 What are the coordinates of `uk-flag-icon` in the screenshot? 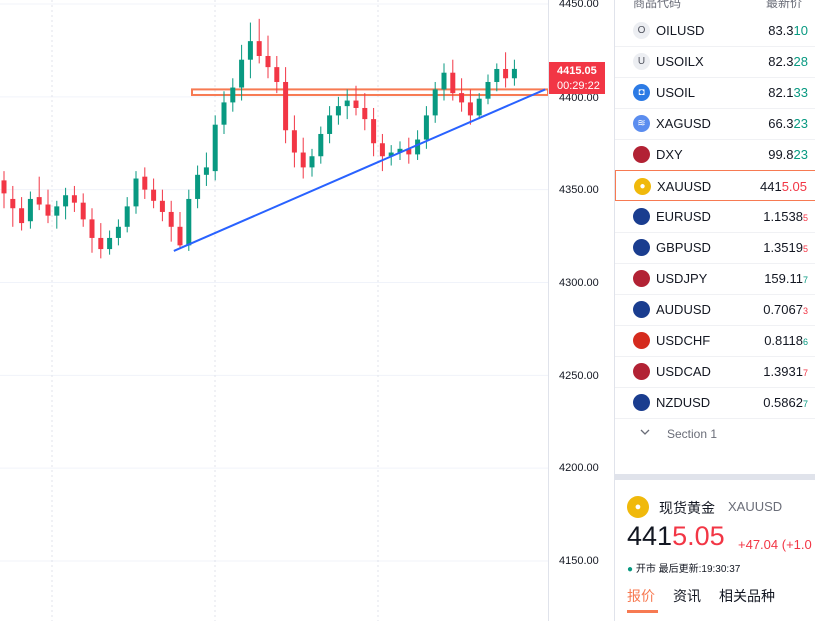 It's located at (641, 247).